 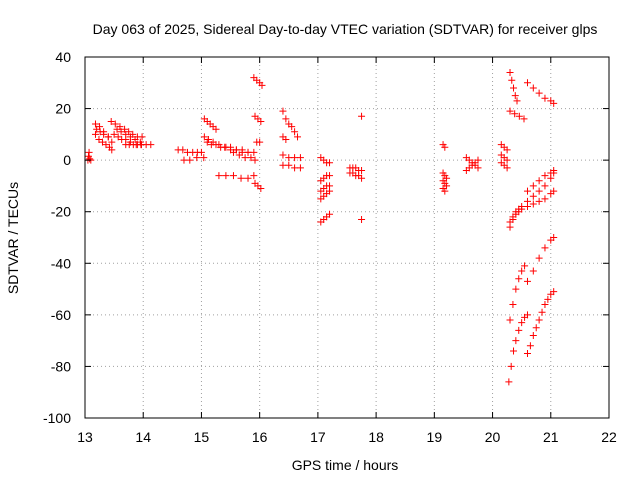 I want to click on x-tick-label: 13, so click(x=85, y=437).